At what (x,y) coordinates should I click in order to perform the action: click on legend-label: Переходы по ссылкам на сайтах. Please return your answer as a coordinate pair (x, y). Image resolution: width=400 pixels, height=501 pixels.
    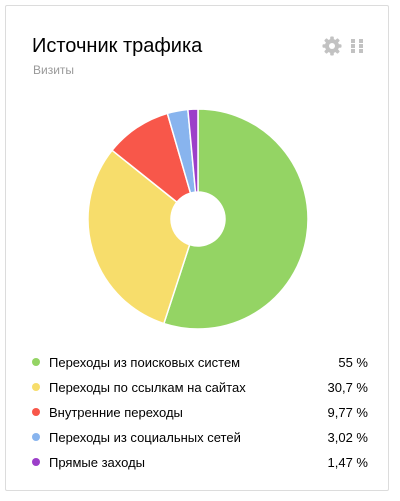
    Looking at the image, I should click on (147, 387).